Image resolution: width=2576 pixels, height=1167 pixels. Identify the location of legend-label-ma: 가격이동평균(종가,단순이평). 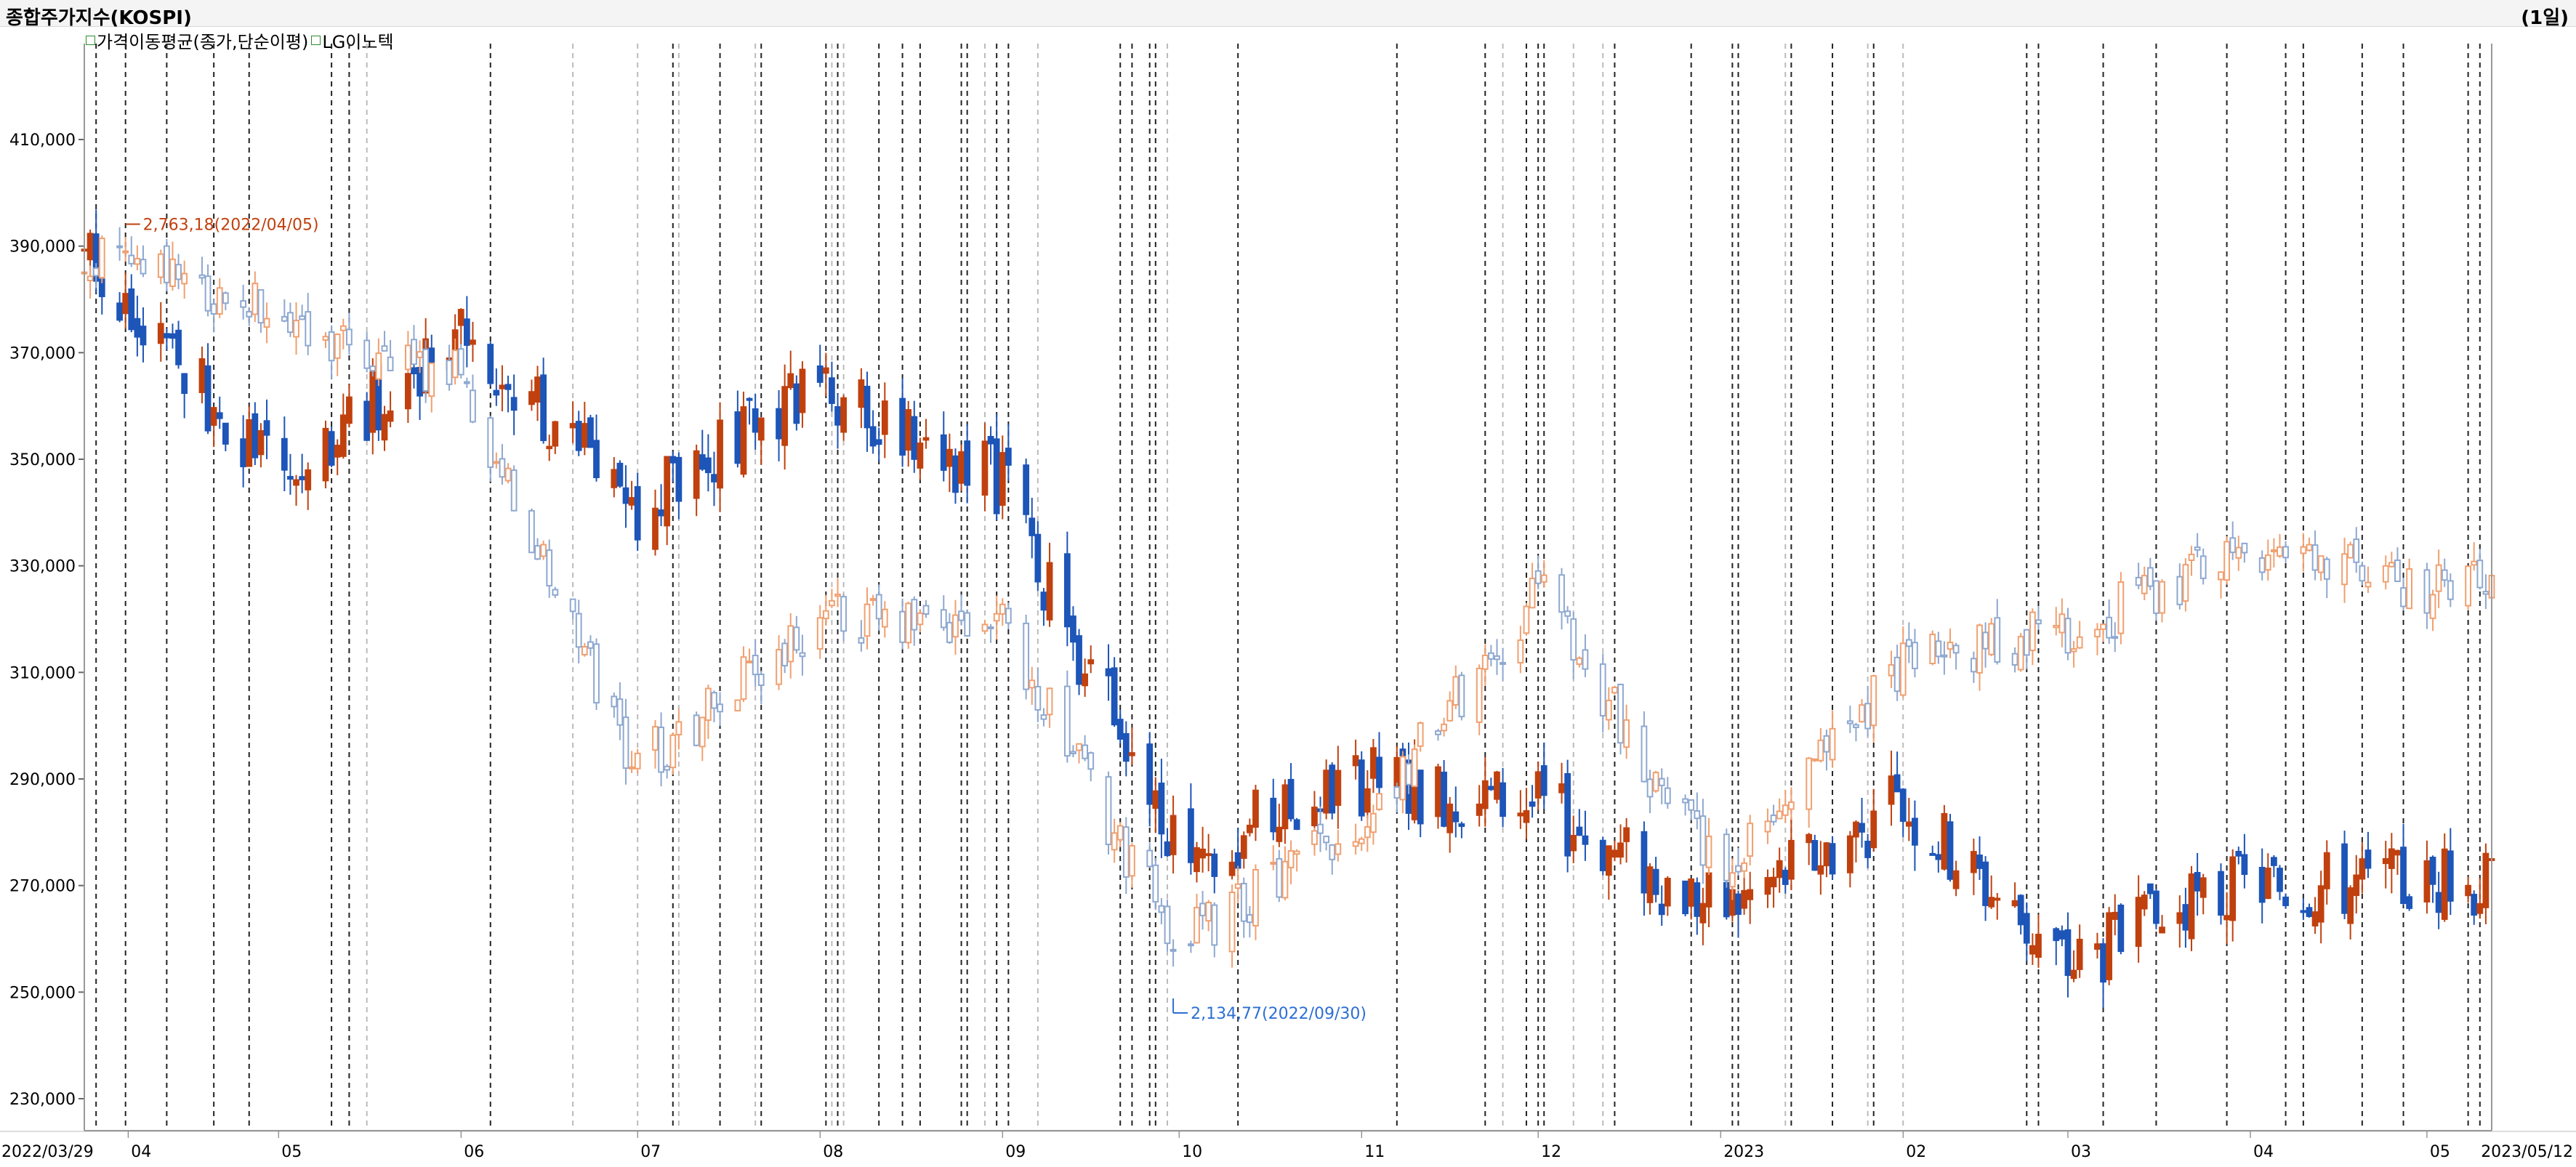
(203, 42).